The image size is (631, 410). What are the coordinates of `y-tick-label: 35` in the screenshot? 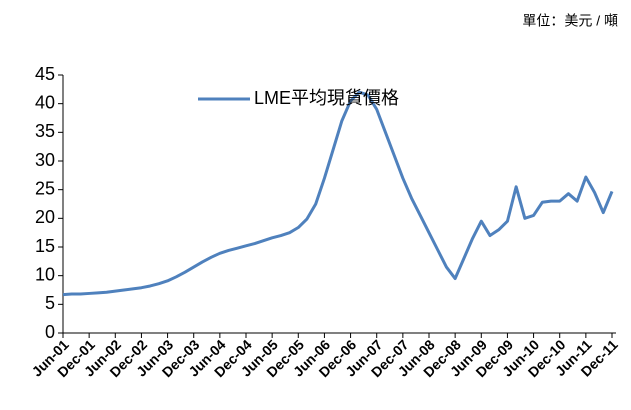 It's located at (45, 131).